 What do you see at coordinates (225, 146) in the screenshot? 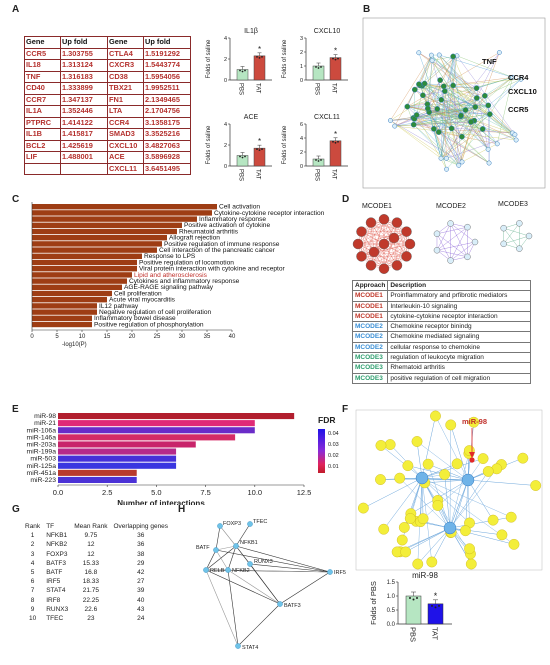
I see `y-tick-label: 2` at bounding box center [225, 146].